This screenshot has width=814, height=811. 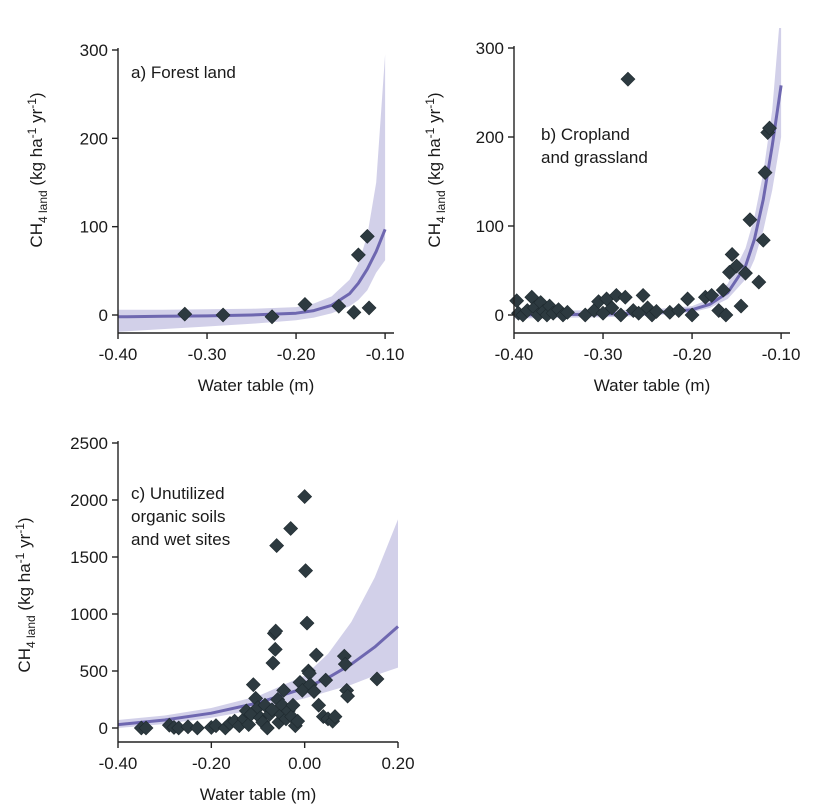 I want to click on x-tick-label: 0.00, so click(x=304, y=763).